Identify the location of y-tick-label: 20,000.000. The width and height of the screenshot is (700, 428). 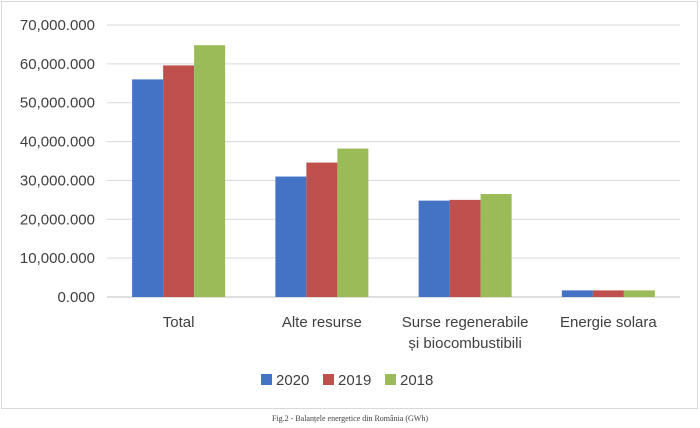
(57, 219).